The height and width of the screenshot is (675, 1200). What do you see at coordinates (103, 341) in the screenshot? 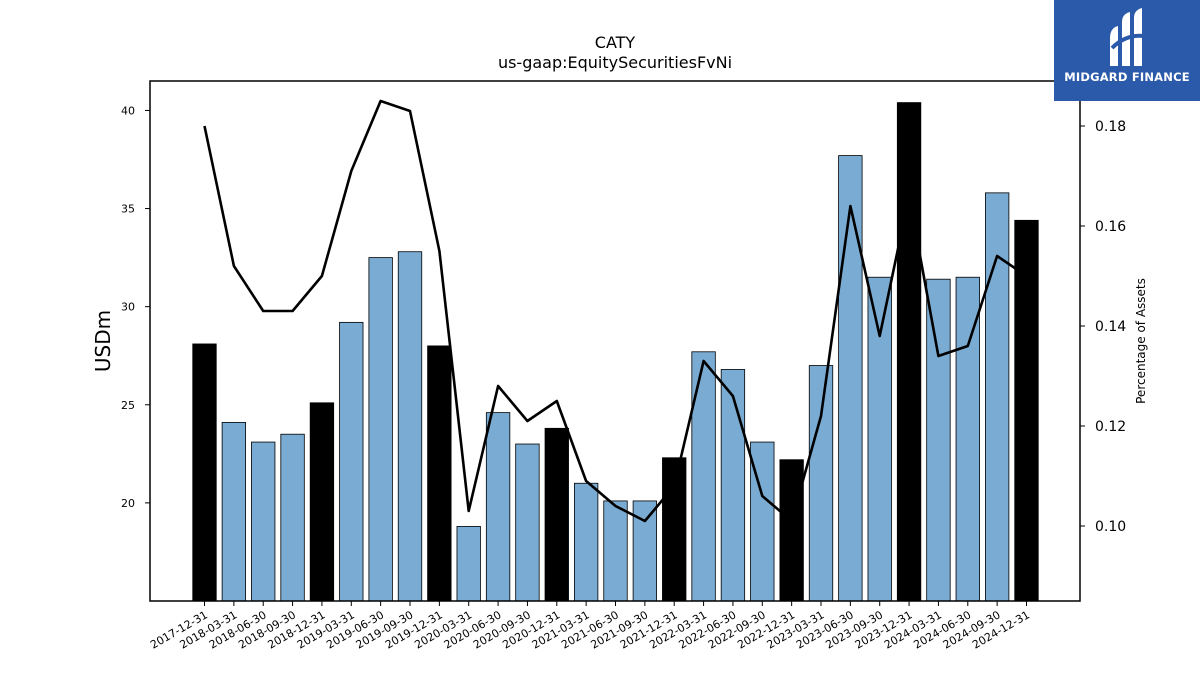
I see `y-axis-label: USDm` at bounding box center [103, 341].